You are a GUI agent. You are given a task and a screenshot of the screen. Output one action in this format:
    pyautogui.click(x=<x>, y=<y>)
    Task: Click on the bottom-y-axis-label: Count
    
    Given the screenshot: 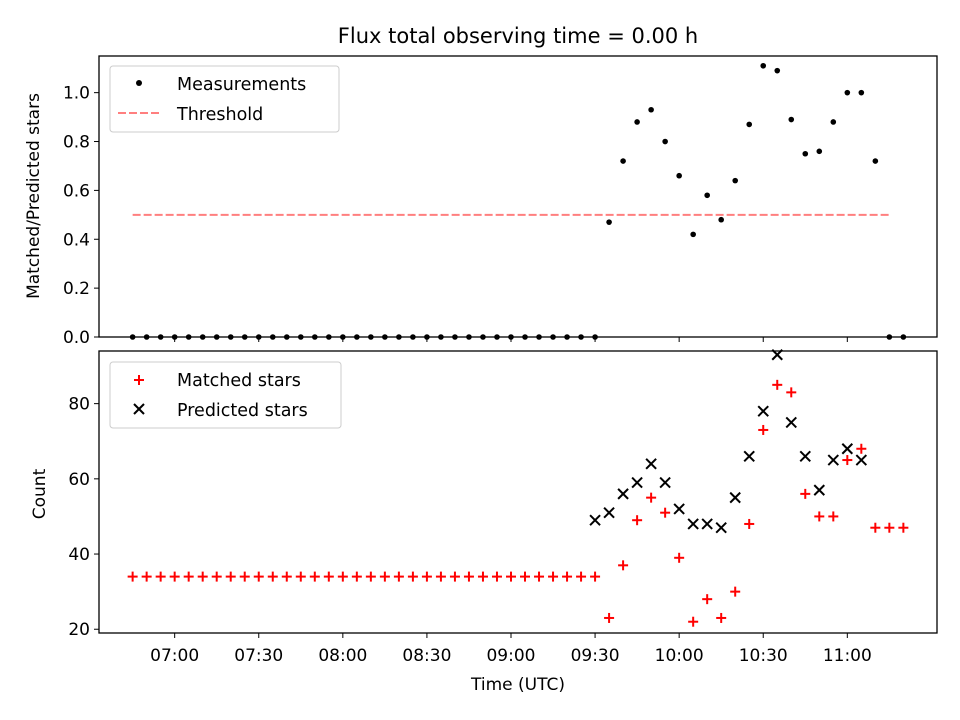 What is the action you would take?
    pyautogui.click(x=40, y=493)
    